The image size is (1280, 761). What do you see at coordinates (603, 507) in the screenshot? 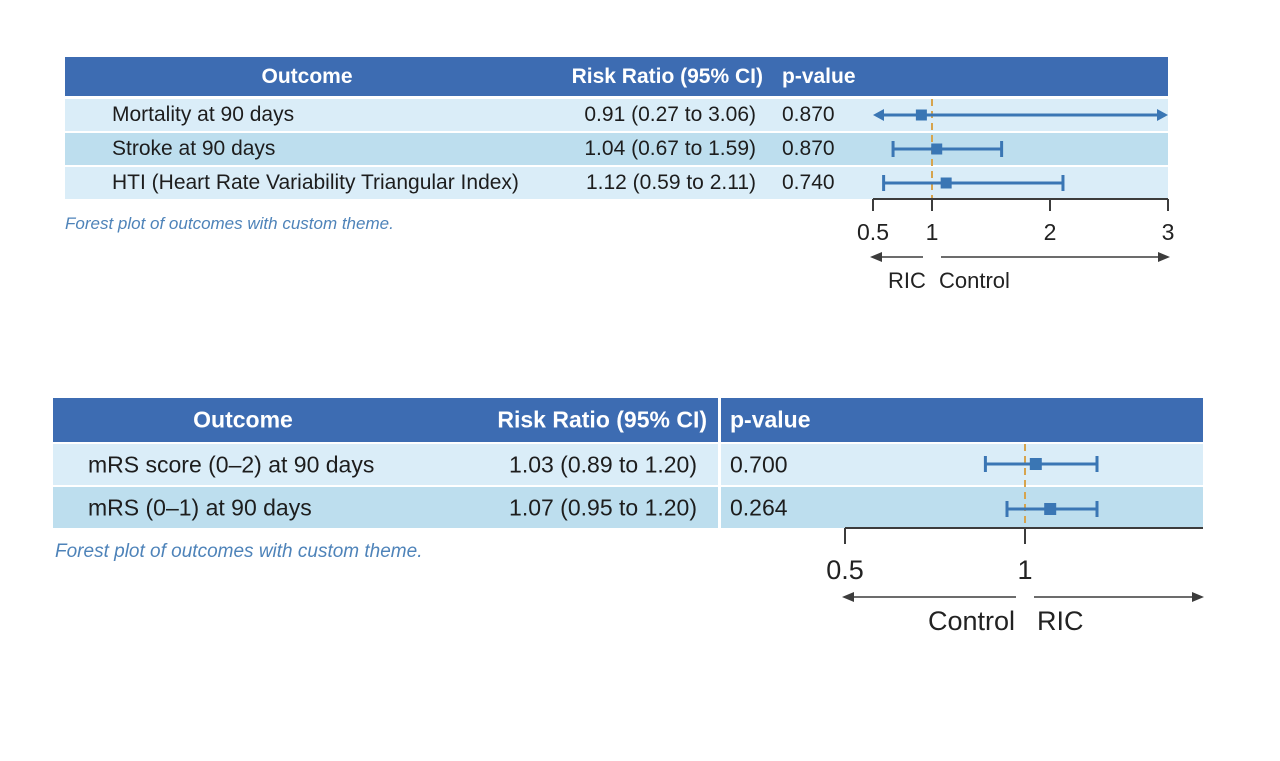
I see `risk-ratio-cell: 1.07 (0.95 to 1.20)` at bounding box center [603, 507].